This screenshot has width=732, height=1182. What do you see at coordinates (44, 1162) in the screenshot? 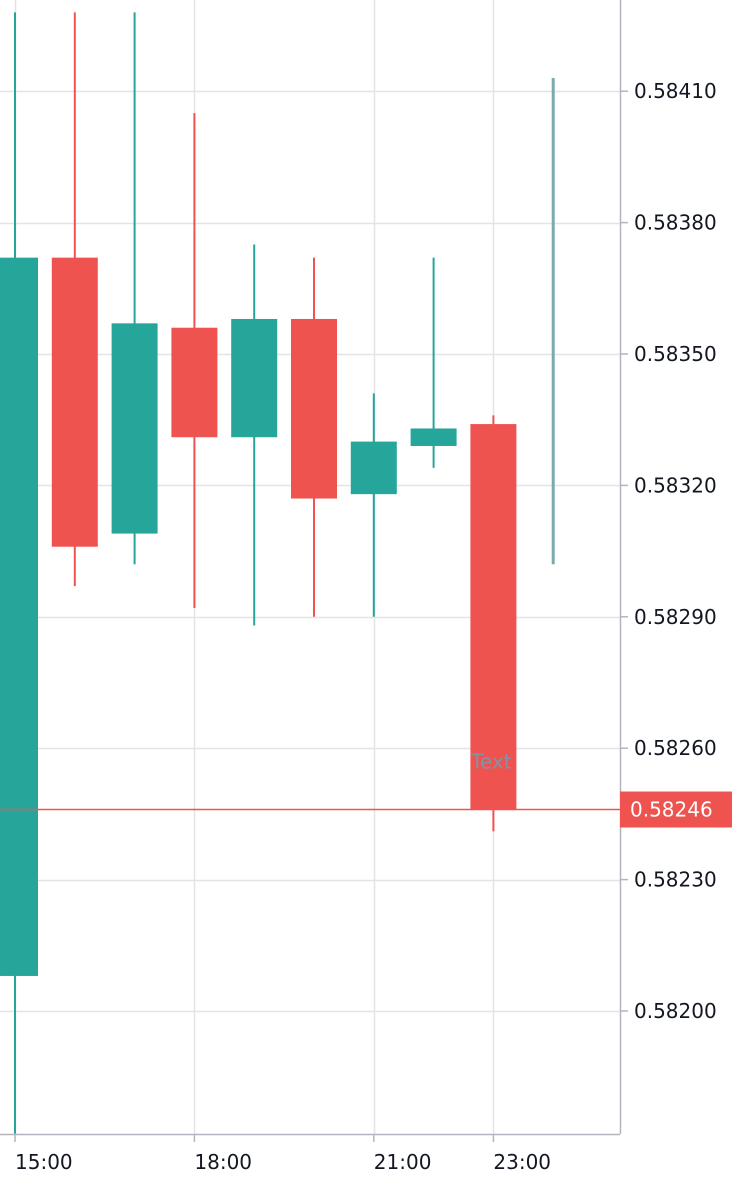
I see `x-tick-label: 15:00` at bounding box center [44, 1162].